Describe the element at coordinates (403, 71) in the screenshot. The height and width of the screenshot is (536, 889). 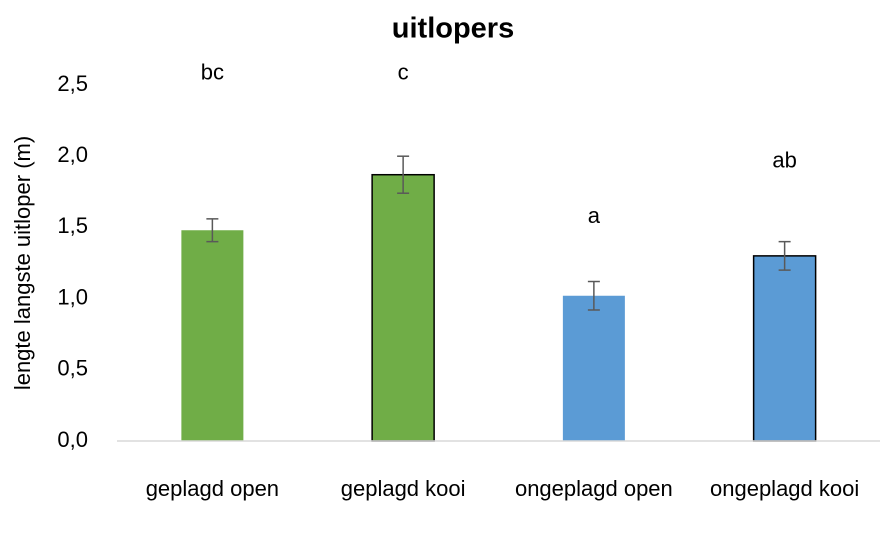
I see `significance-label: c` at that location.